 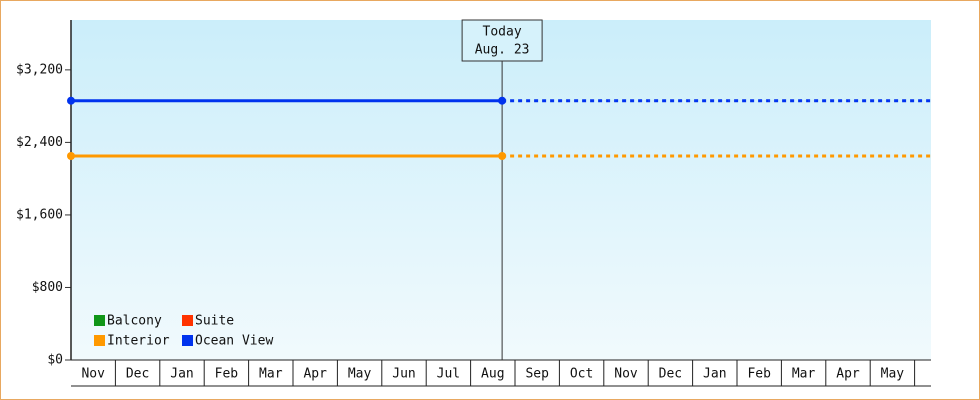 What do you see at coordinates (234, 341) in the screenshot?
I see `legend-label: Ocean View` at bounding box center [234, 341].